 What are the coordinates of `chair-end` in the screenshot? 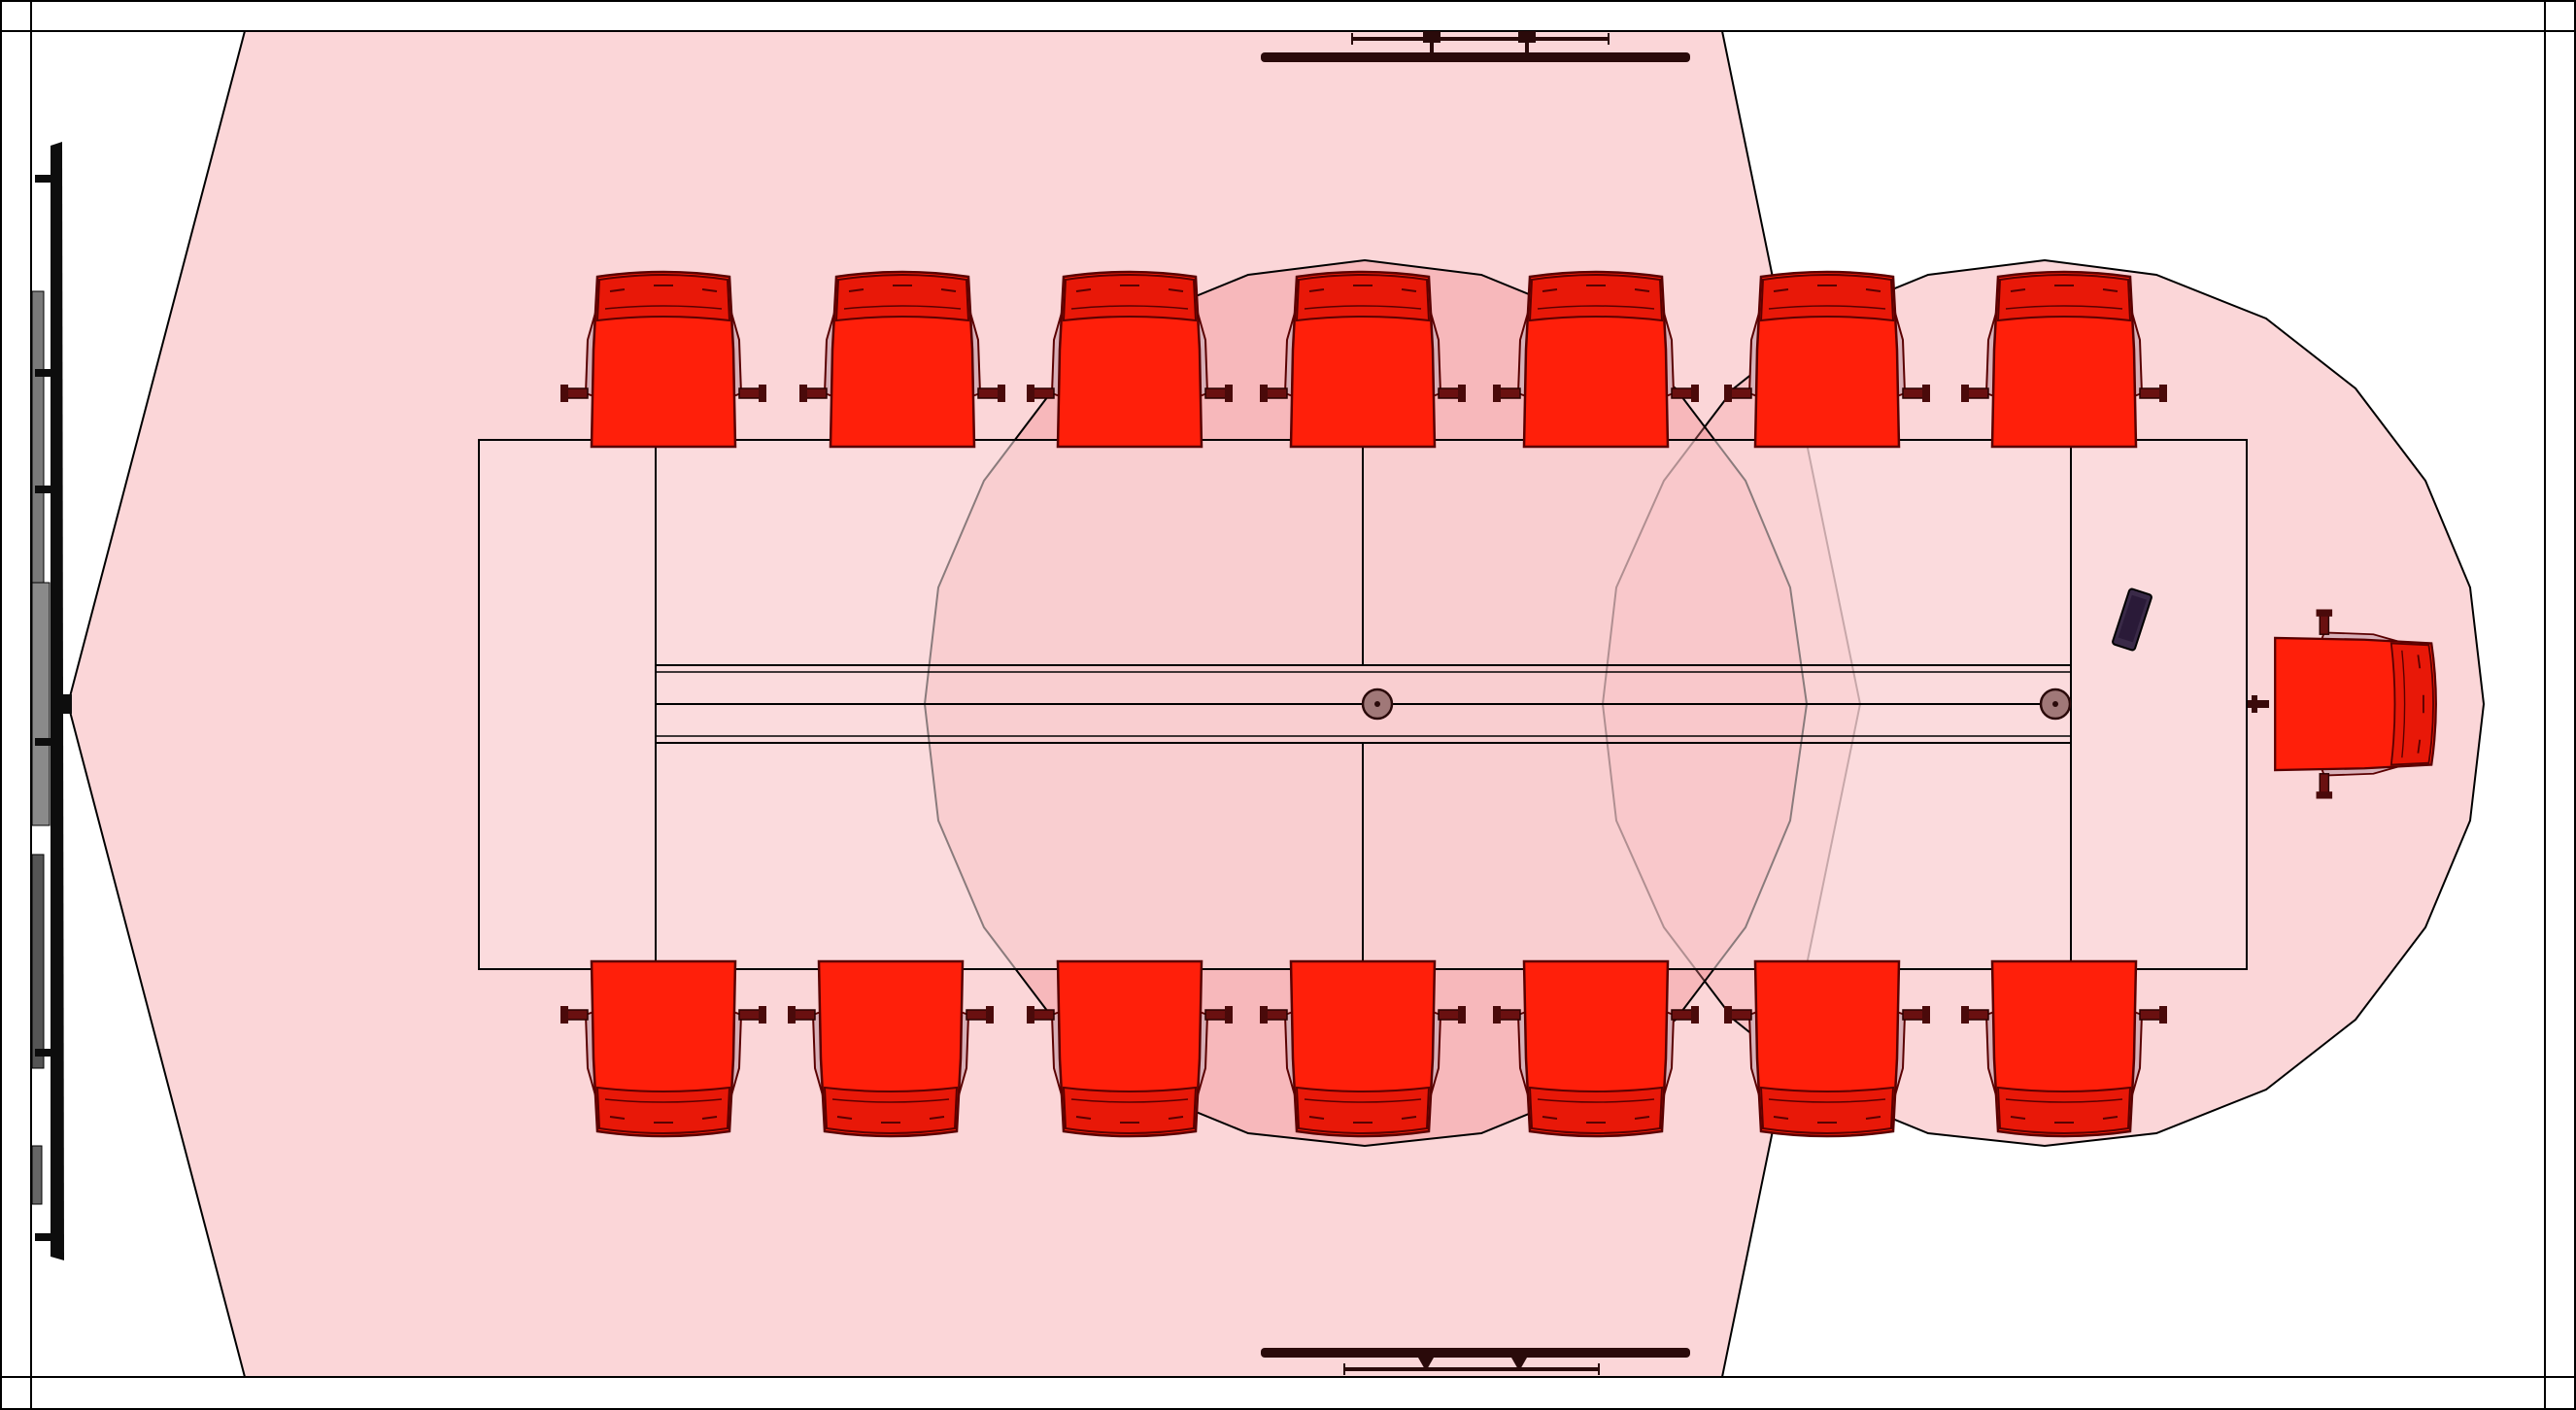 It's located at (2342, 704).